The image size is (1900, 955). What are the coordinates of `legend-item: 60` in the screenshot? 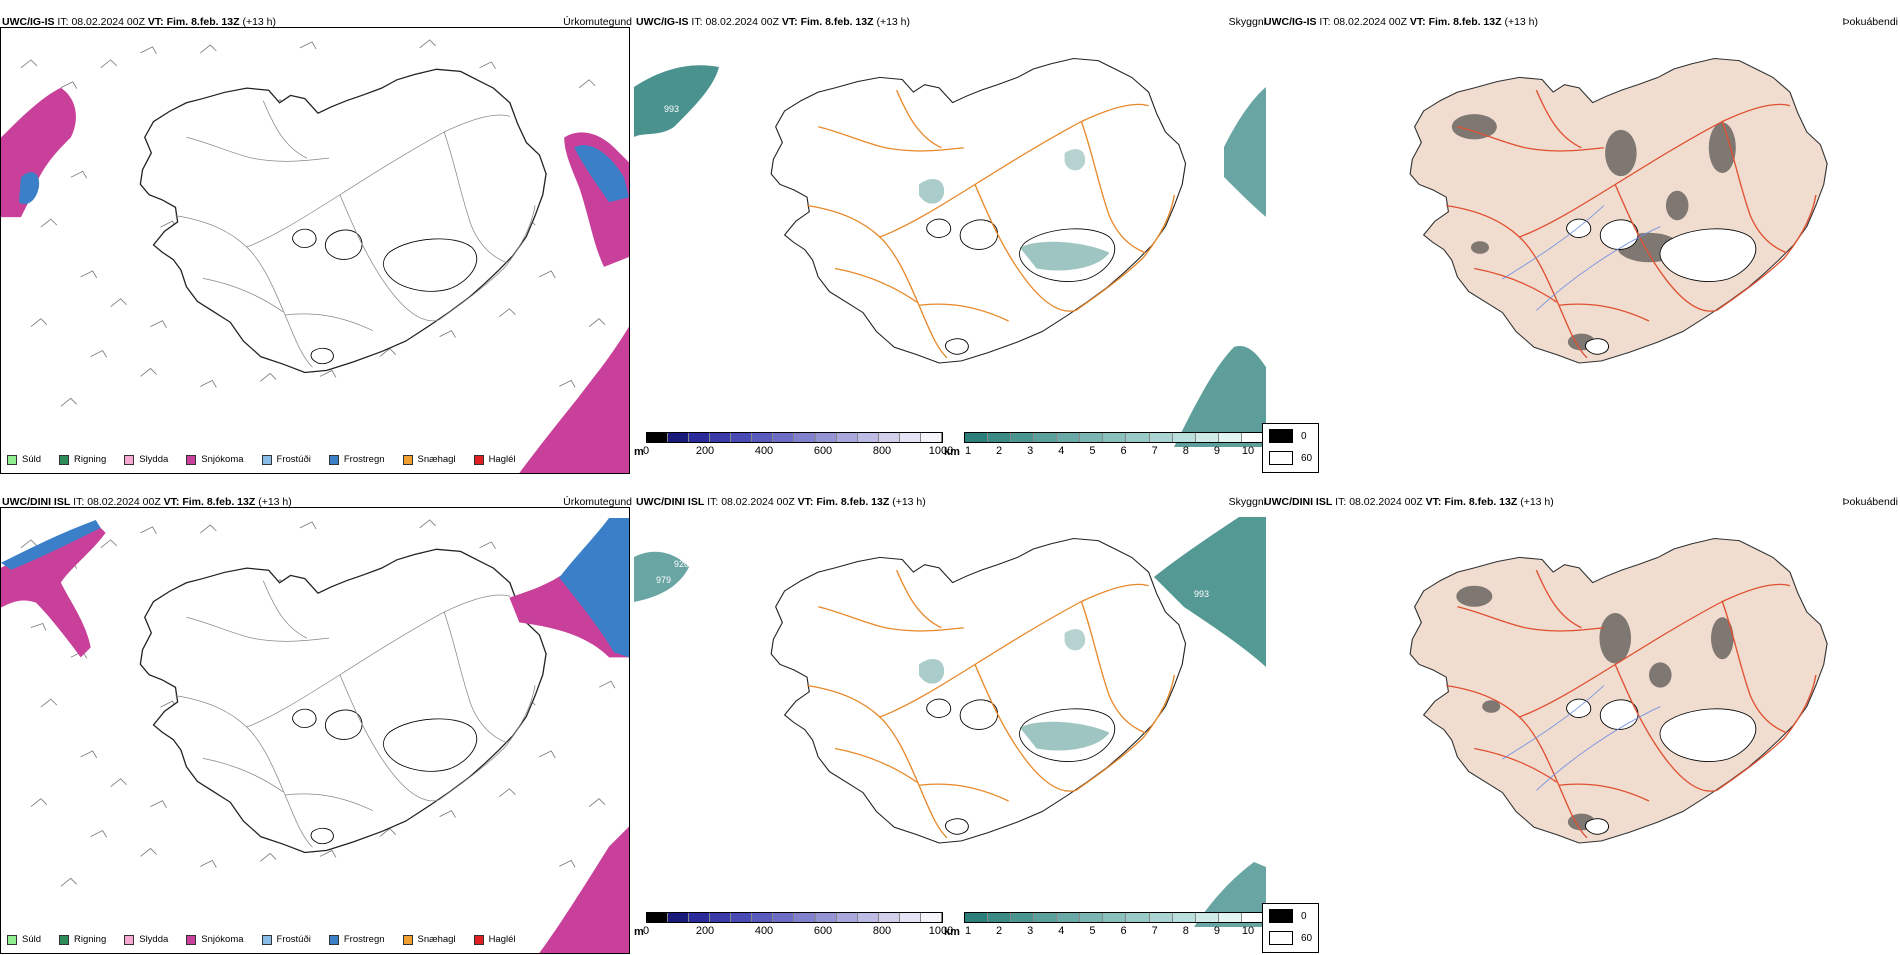 It's located at (1290, 458).